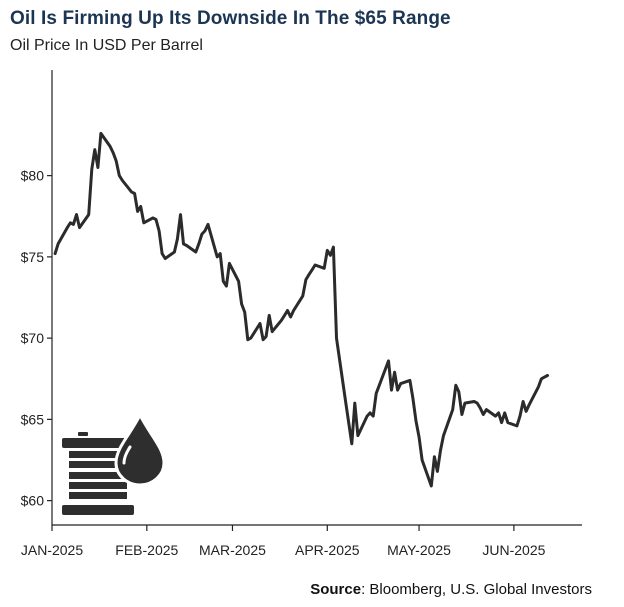 The width and height of the screenshot is (624, 607). Describe the element at coordinates (33, 338) in the screenshot. I see `y-tick-label: $70` at that location.